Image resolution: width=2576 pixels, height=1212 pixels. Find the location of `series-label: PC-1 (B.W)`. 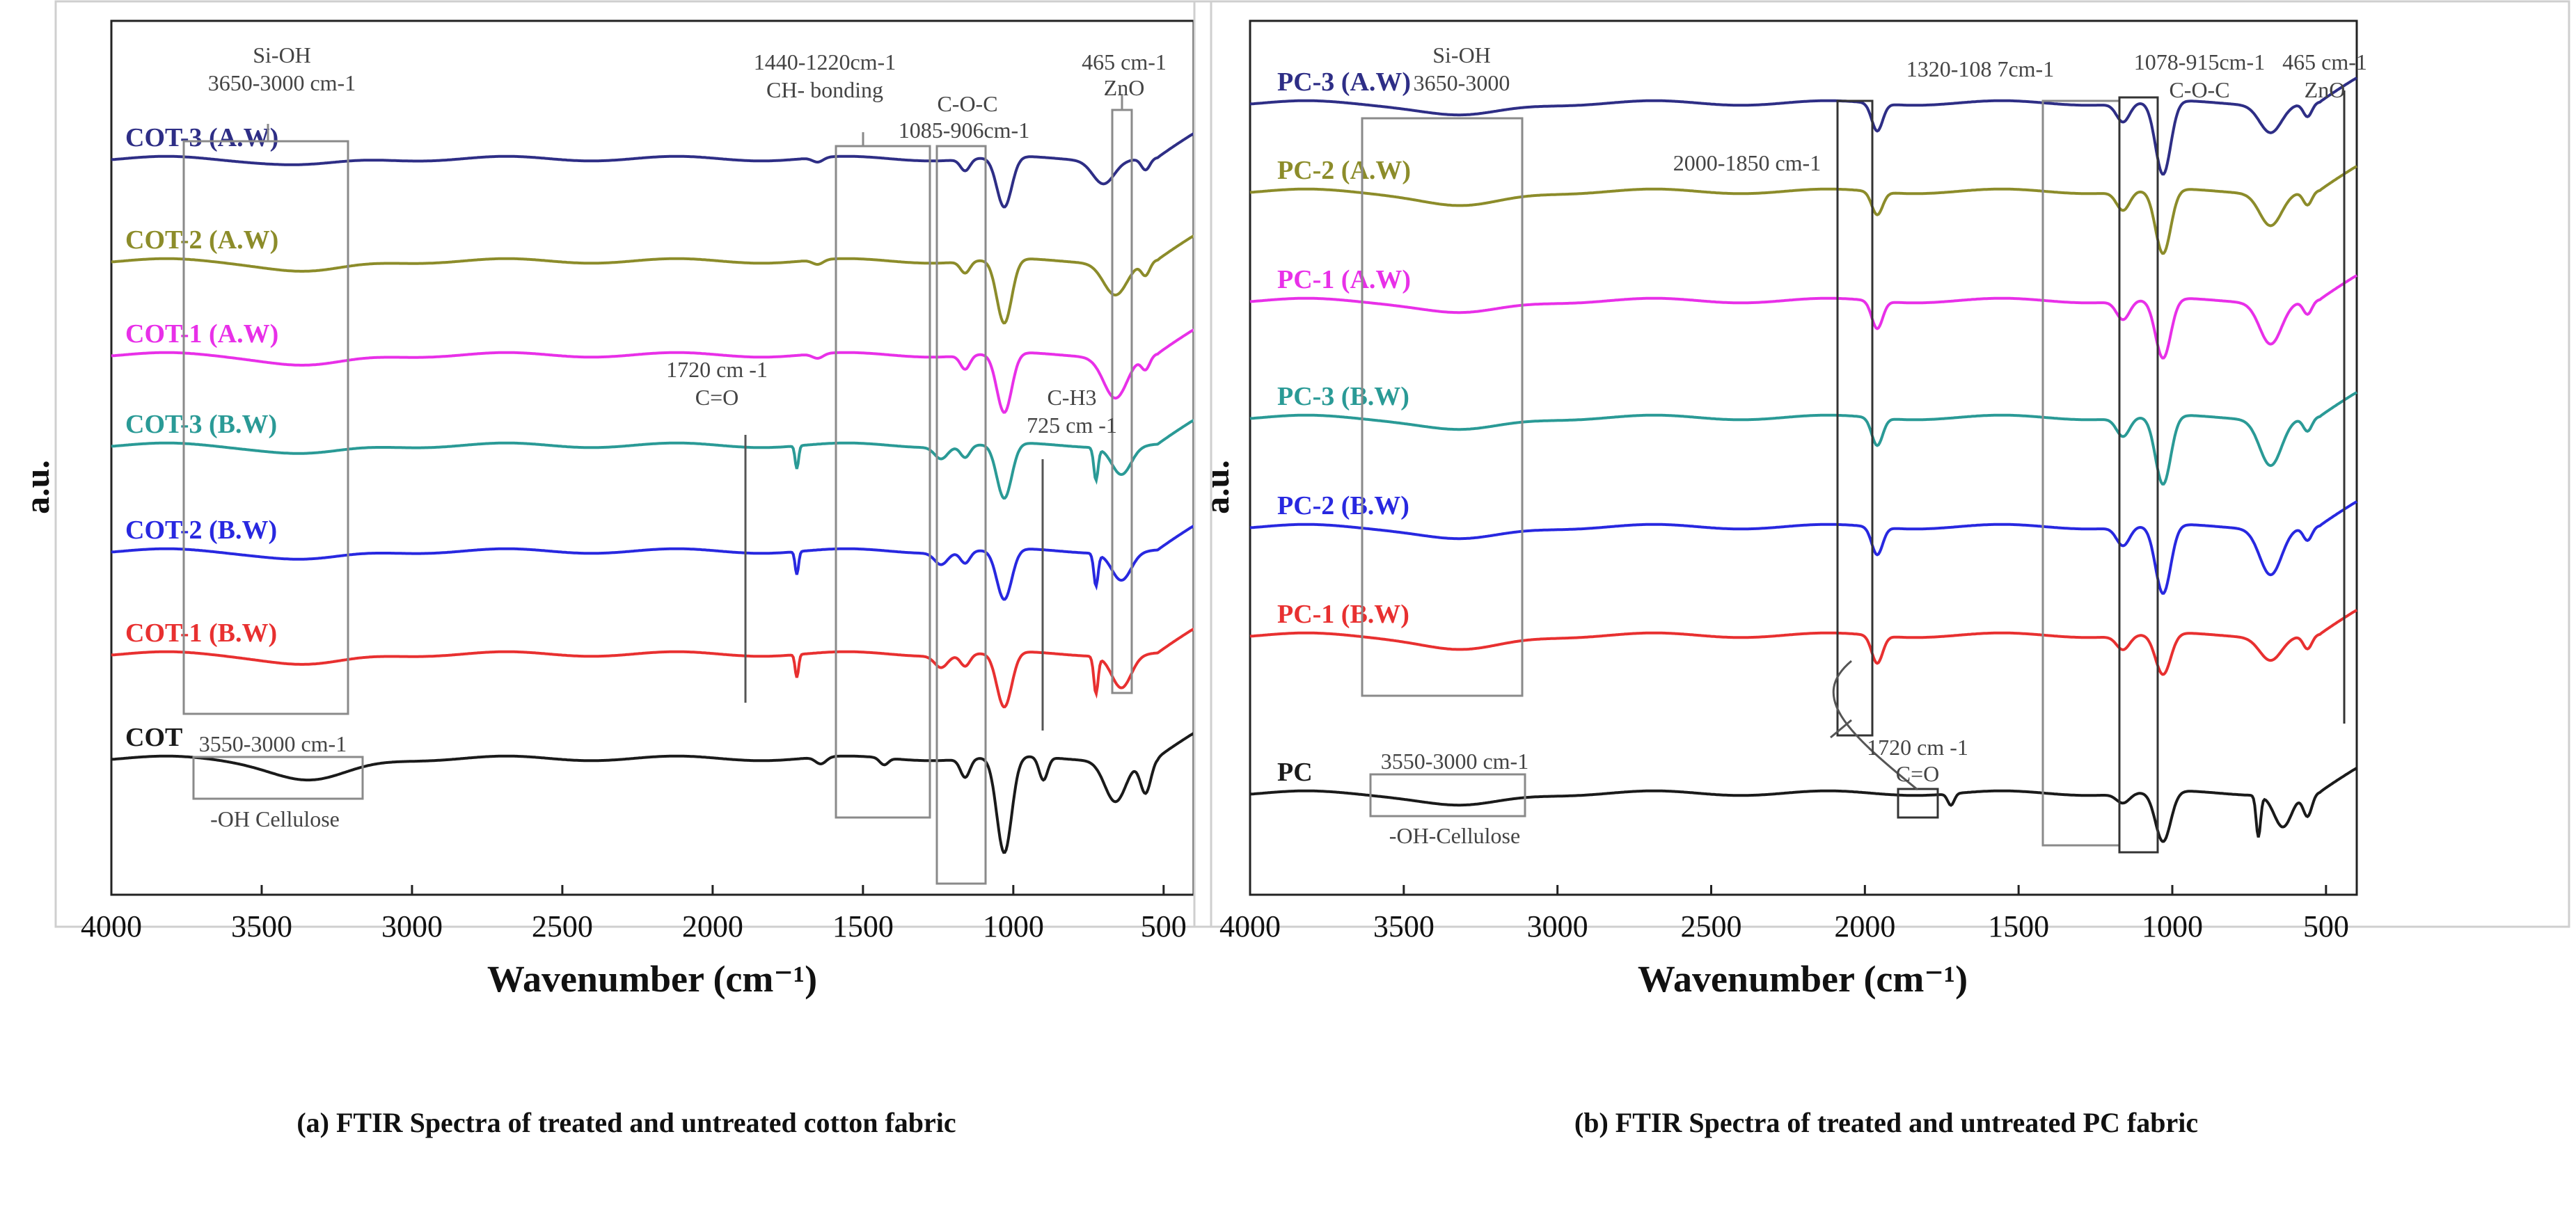

series-label: PC-1 (B.W) is located at coordinates (1343, 614).